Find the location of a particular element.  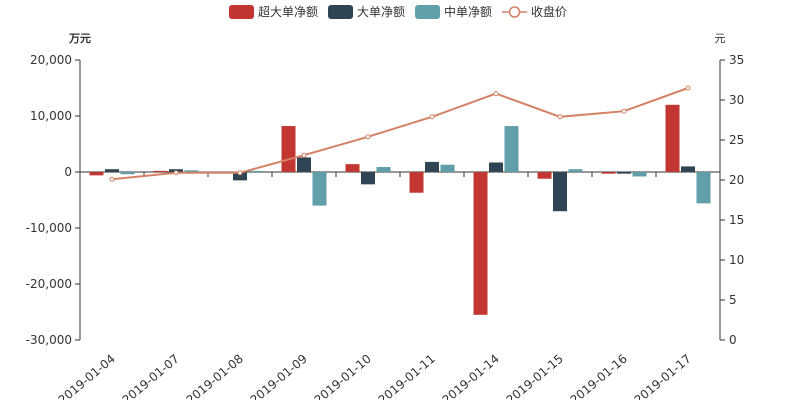

x-tick-label: 2019-01-10 is located at coordinates (342, 376).